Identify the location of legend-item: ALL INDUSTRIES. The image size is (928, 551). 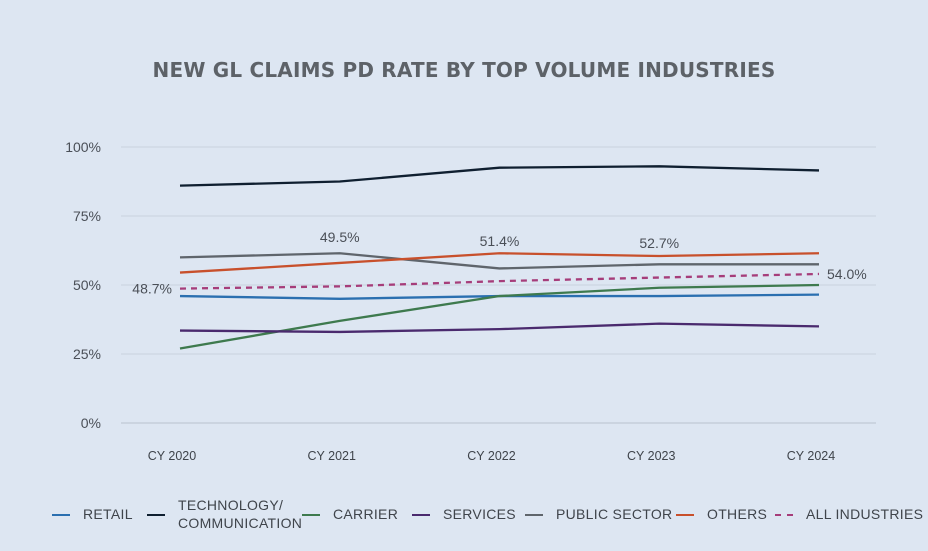
(849, 514).